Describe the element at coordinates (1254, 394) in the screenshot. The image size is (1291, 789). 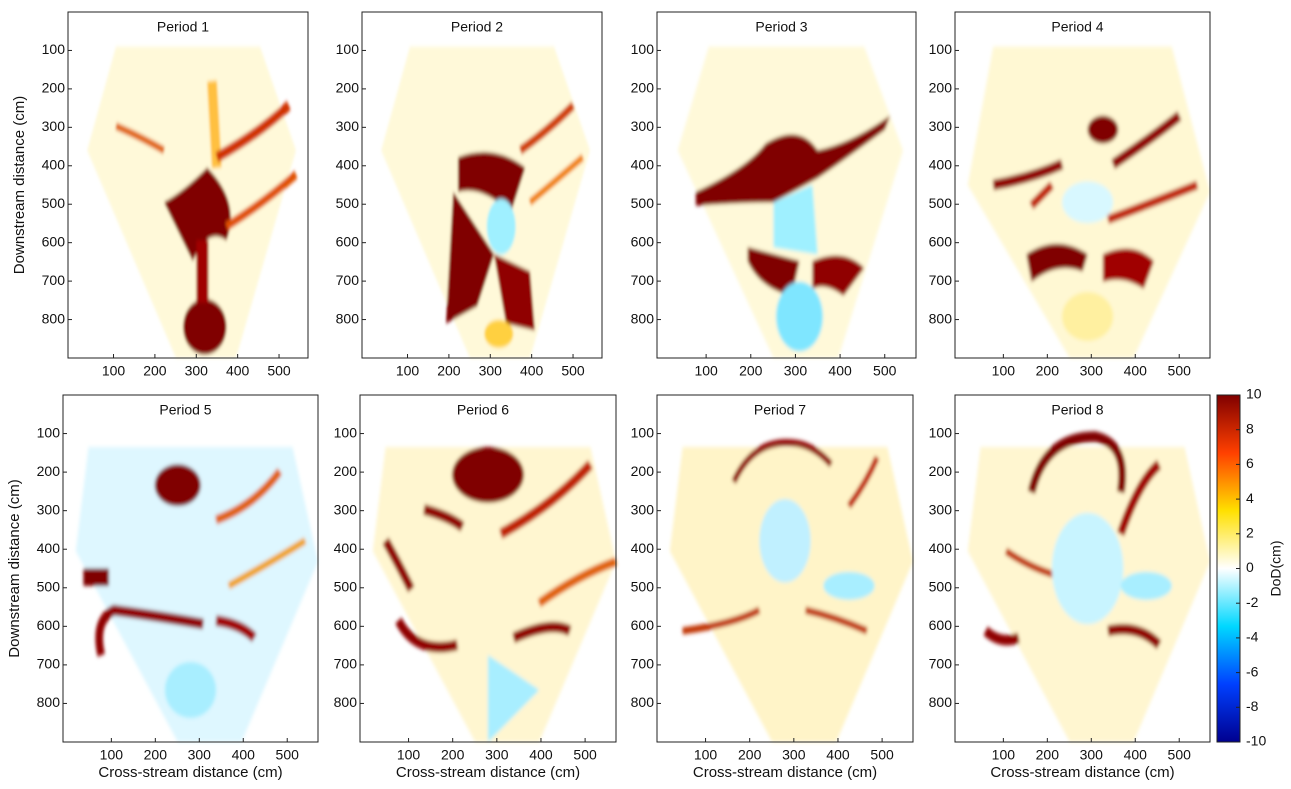
I see `colorbar-tick-label: 10` at that location.